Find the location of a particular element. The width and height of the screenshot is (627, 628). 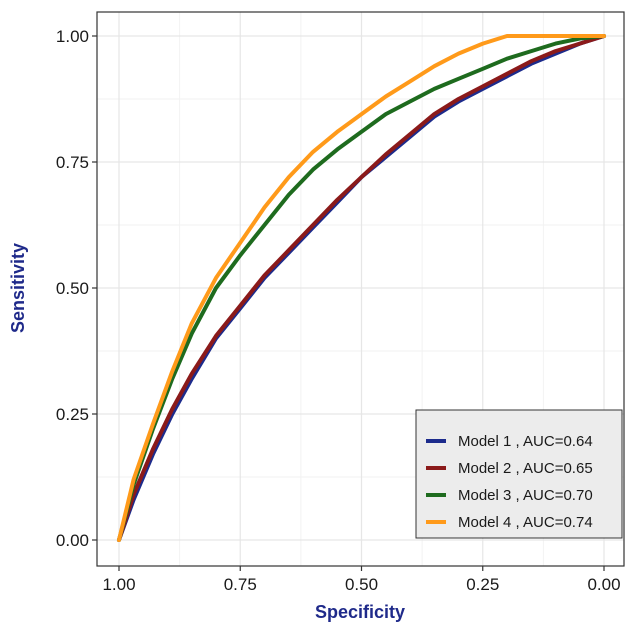

x-tick-label: 1.00 is located at coordinates (118, 584).